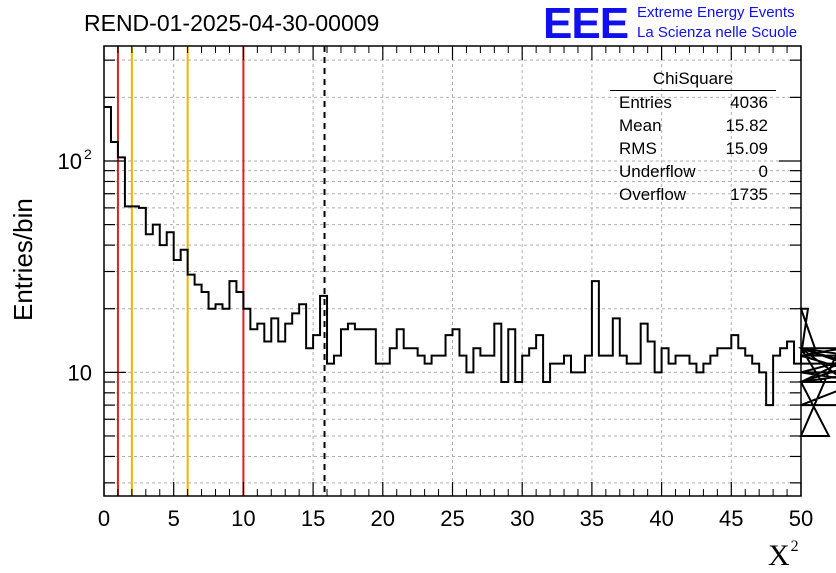  What do you see at coordinates (731, 518) in the screenshot?
I see `x-tick-label: 45` at bounding box center [731, 518].